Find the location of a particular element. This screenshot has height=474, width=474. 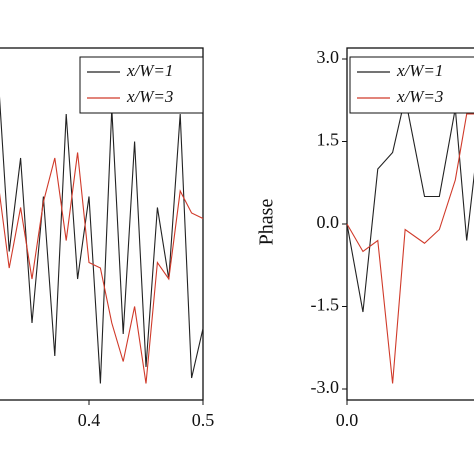

y-tick-label: -3.0 is located at coordinates (325, 387).